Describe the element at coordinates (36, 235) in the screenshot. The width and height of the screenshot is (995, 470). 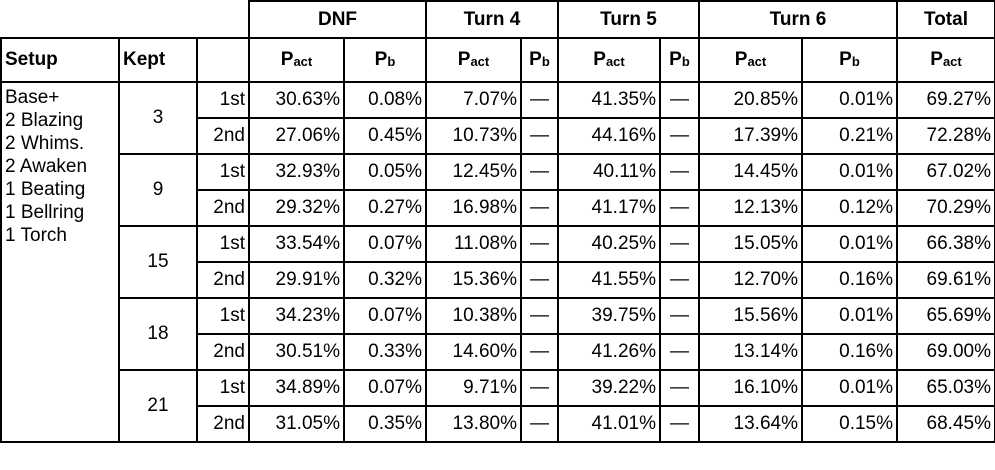
I see `setup-line: 1 Torch` at that location.